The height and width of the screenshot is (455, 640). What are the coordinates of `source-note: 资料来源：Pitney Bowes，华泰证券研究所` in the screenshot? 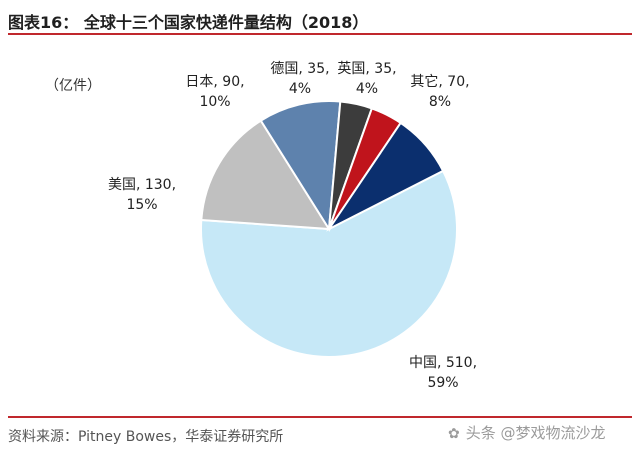 It's located at (146, 437).